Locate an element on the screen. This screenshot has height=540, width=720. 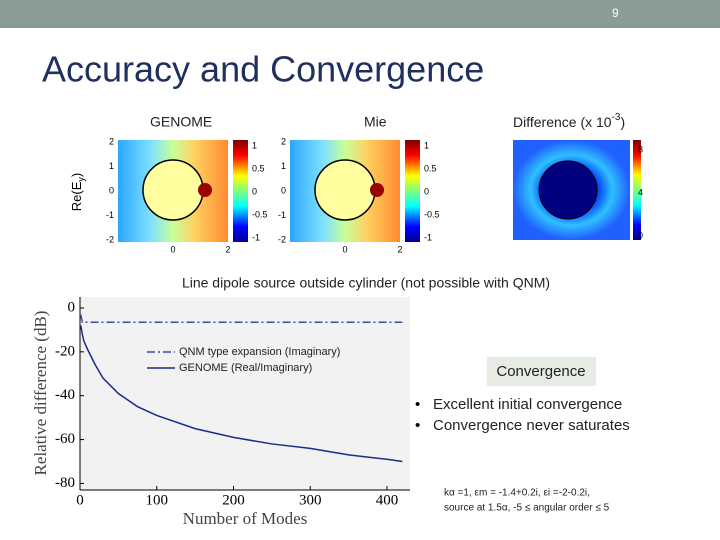
x-tick-label: 100 is located at coordinates (156, 500).